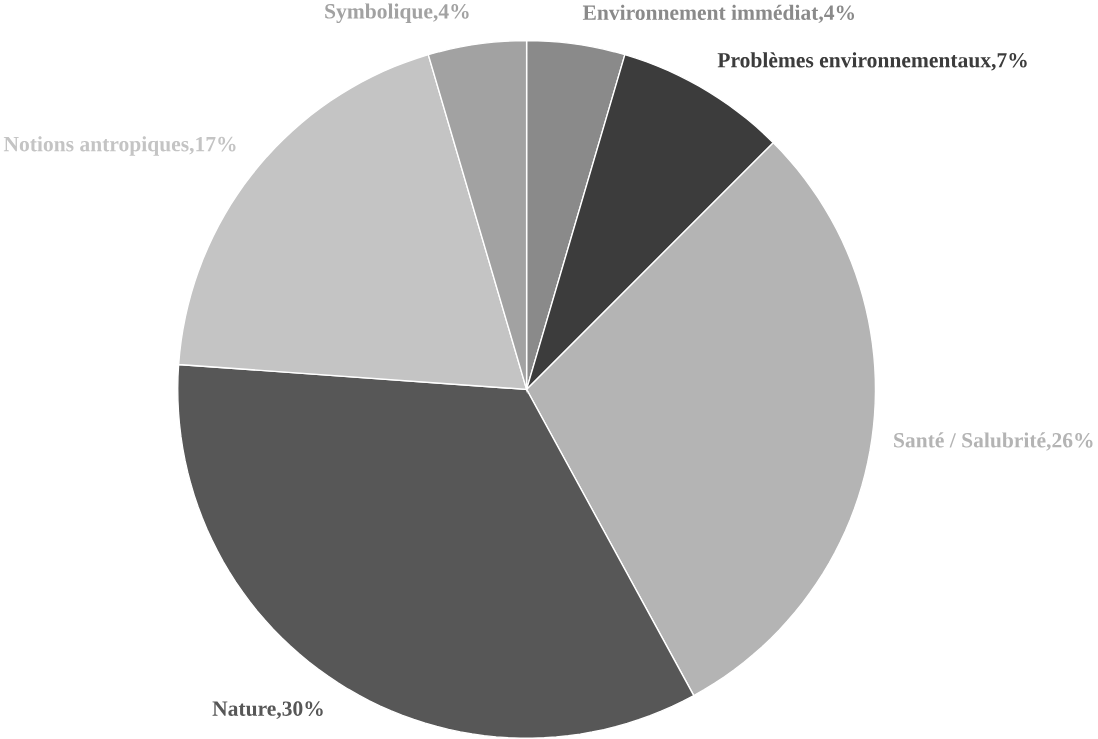 This screenshot has height=739, width=1098. What do you see at coordinates (872, 61) in the screenshot?
I see `slice-label: Problèmes environnementaux,7%` at bounding box center [872, 61].